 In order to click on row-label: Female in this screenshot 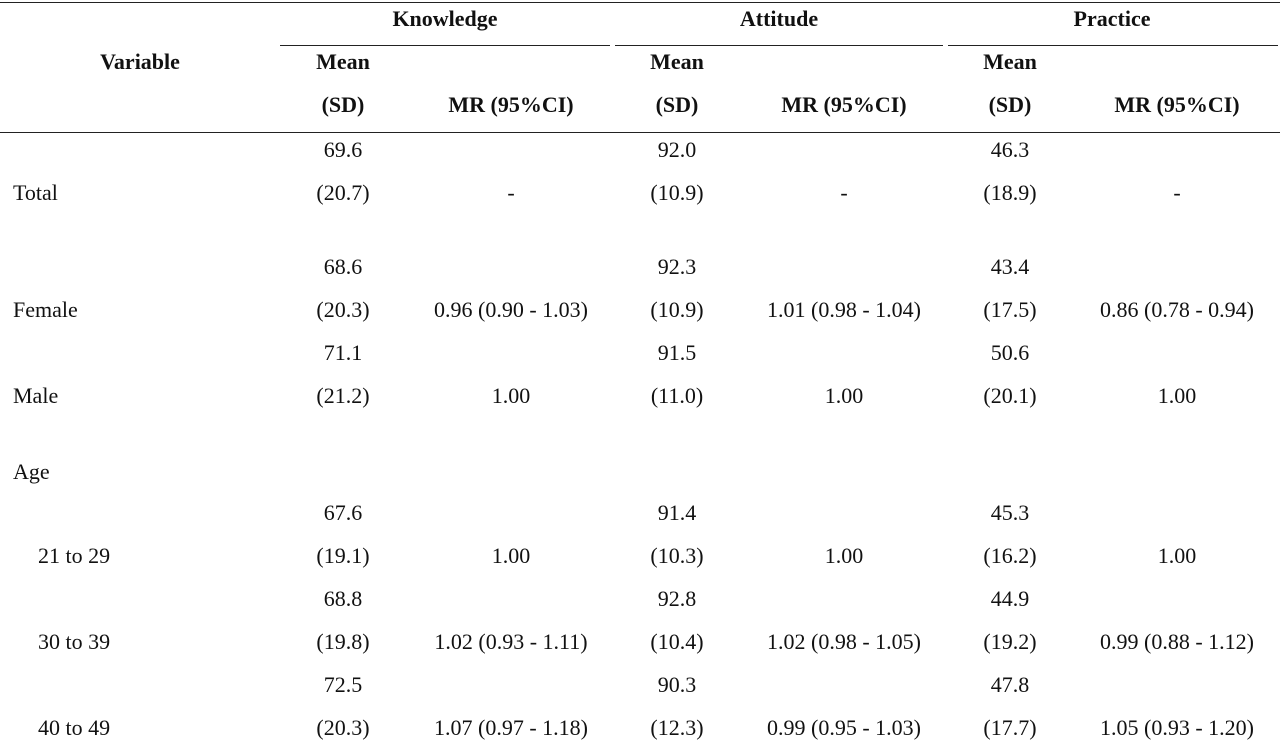, I will do `click(45, 309)`.